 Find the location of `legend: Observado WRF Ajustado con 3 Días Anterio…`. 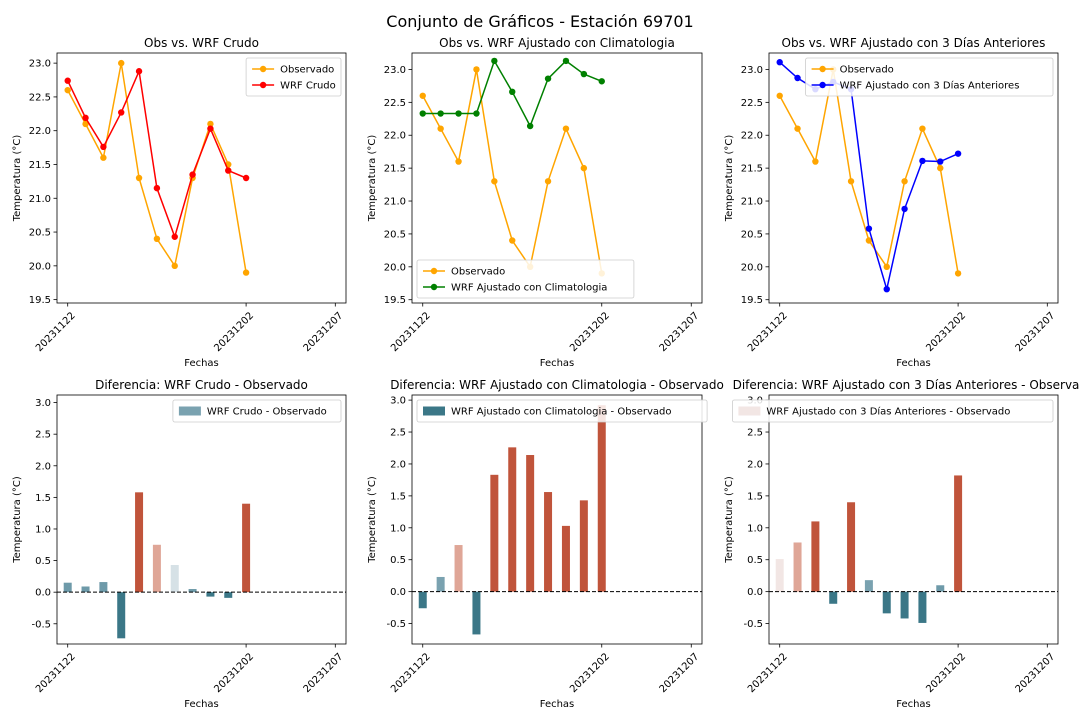

legend: Observado WRF Ajustado con 3 Días Anterio… is located at coordinates (929, 77).